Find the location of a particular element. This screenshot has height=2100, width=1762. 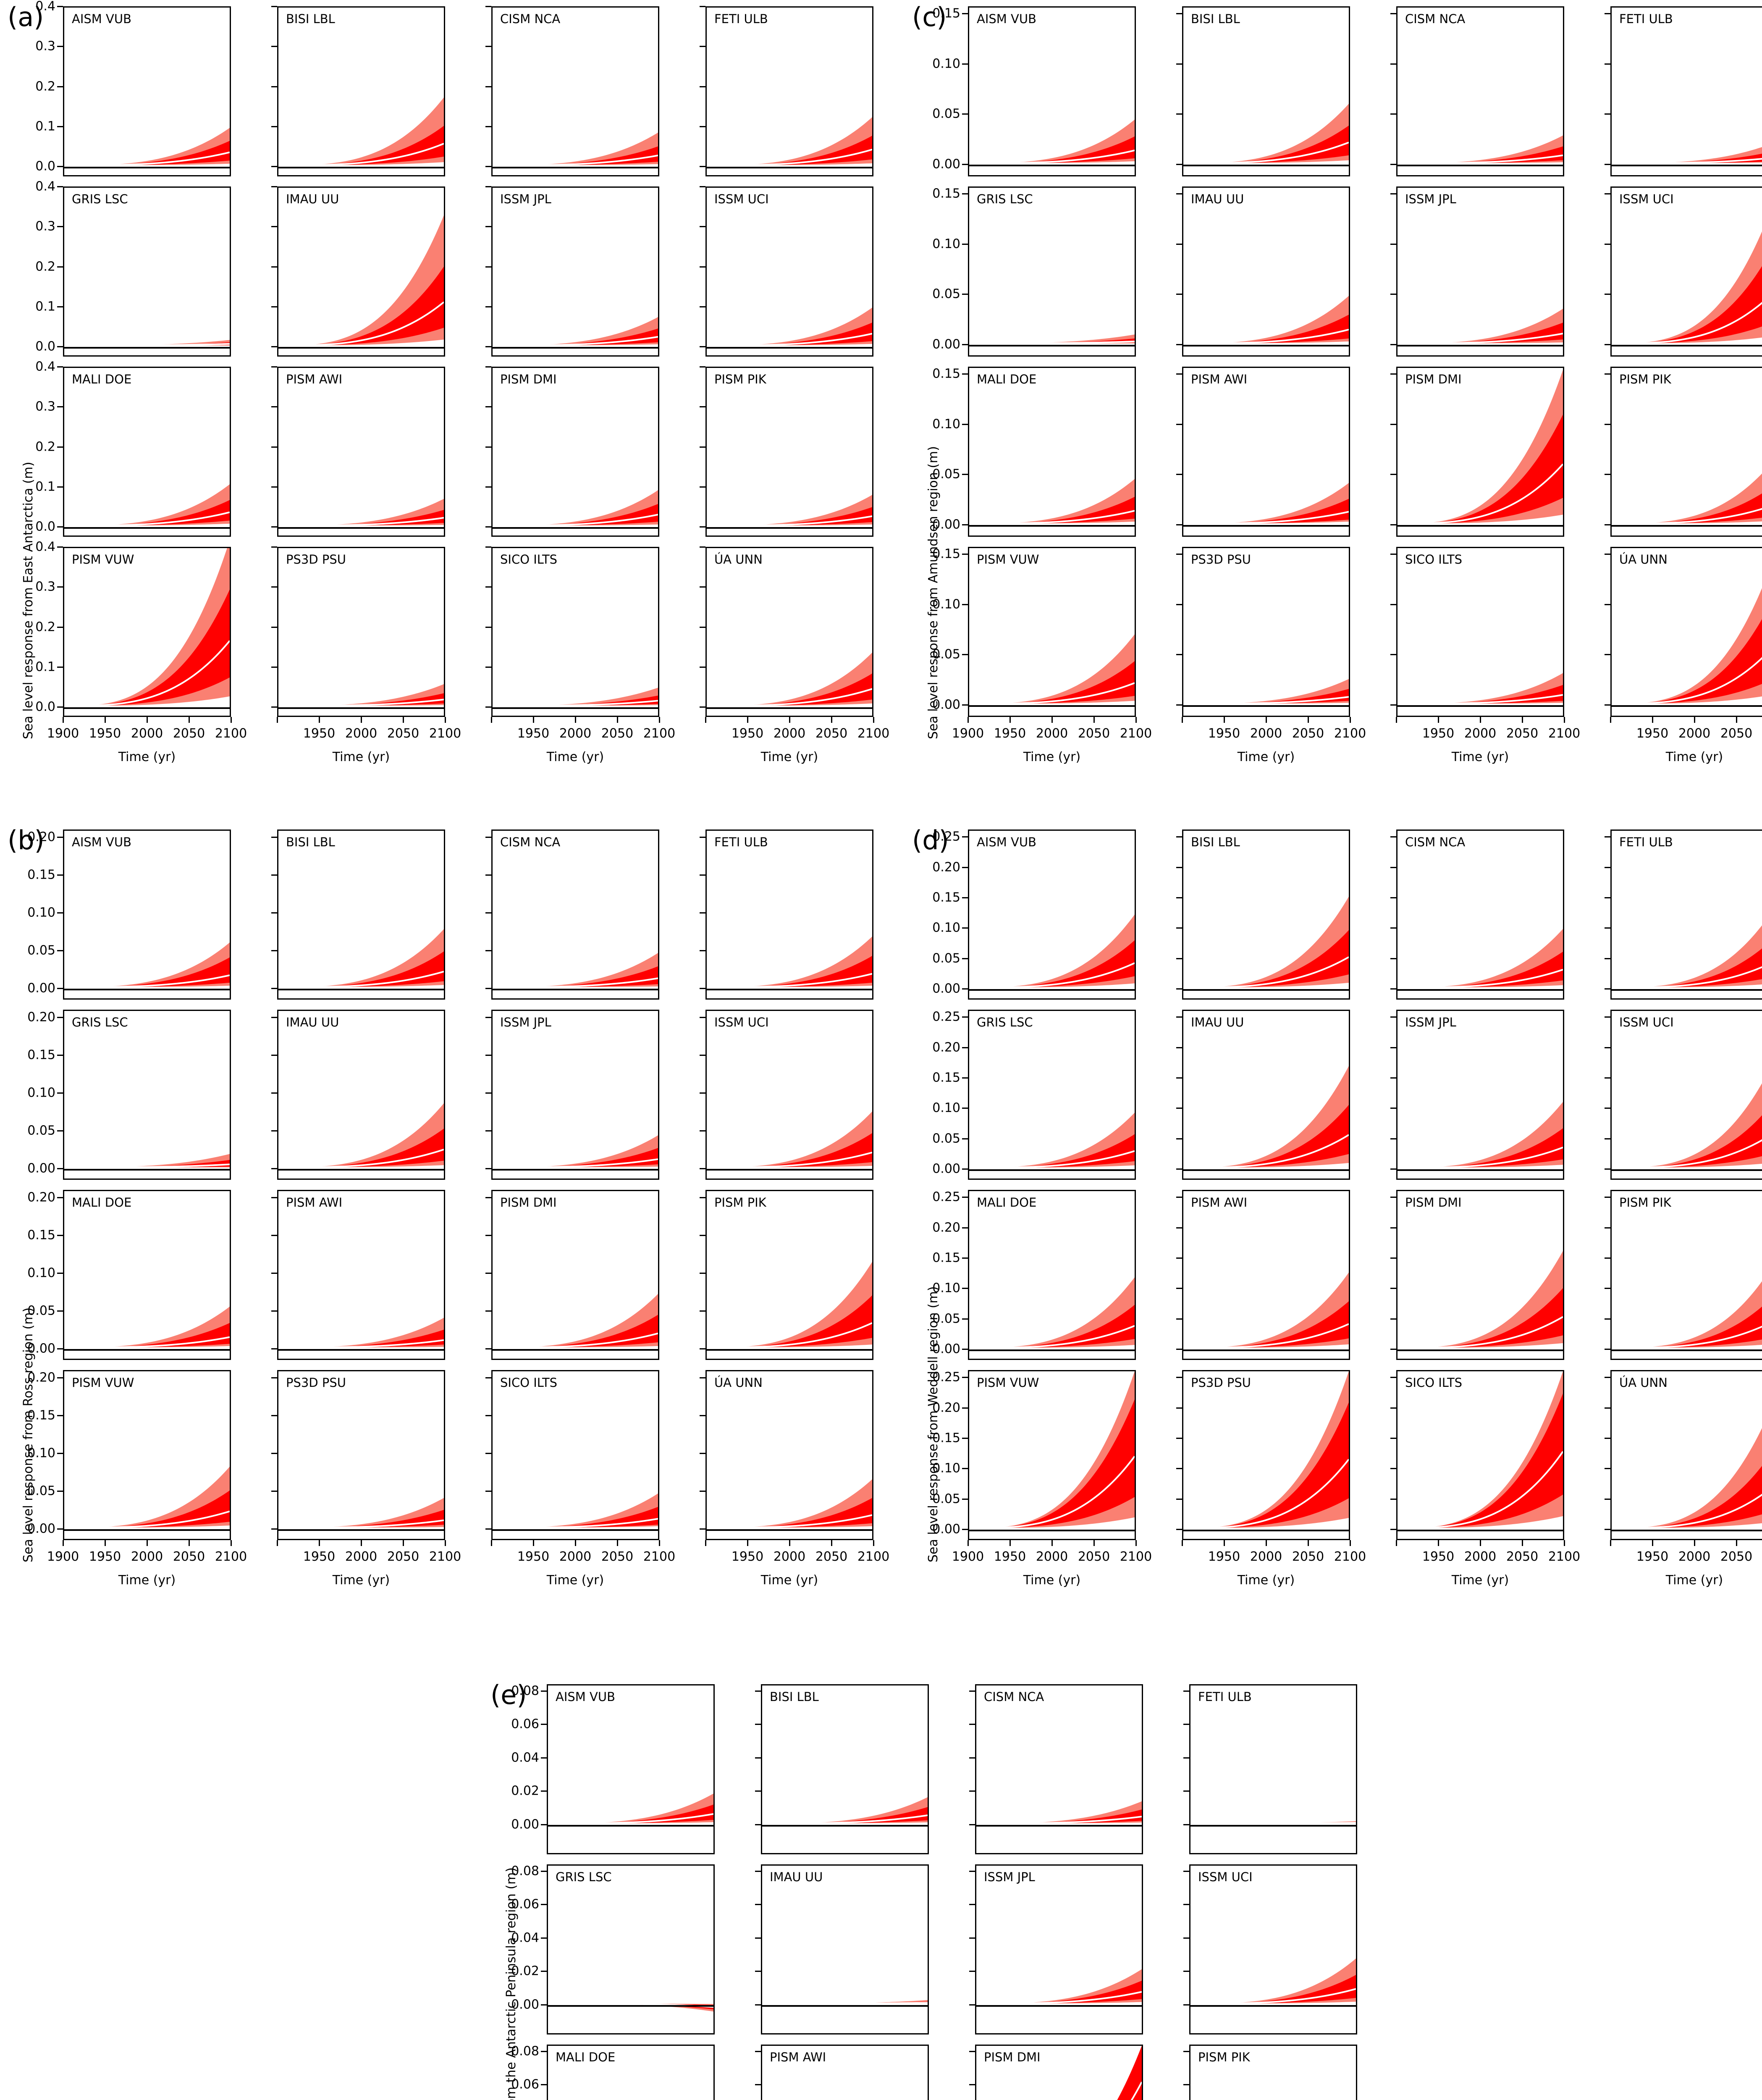

subplot-c-úa-unn: ÚA UNN is located at coordinates (1686, 632).